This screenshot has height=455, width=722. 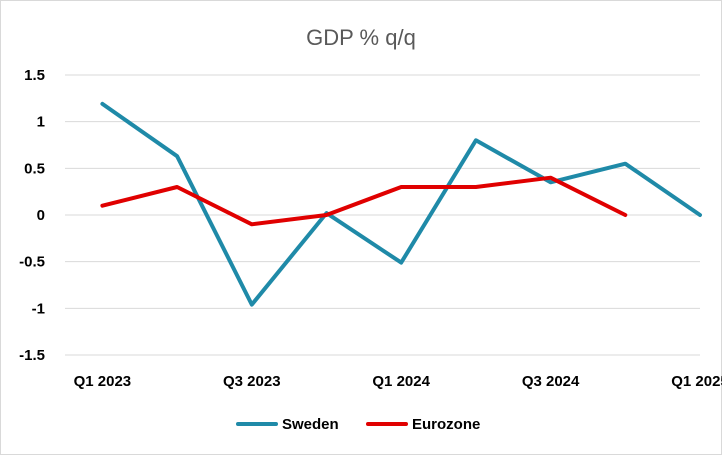 What do you see at coordinates (34, 168) in the screenshot?
I see `y-tick-label: 0.5` at bounding box center [34, 168].